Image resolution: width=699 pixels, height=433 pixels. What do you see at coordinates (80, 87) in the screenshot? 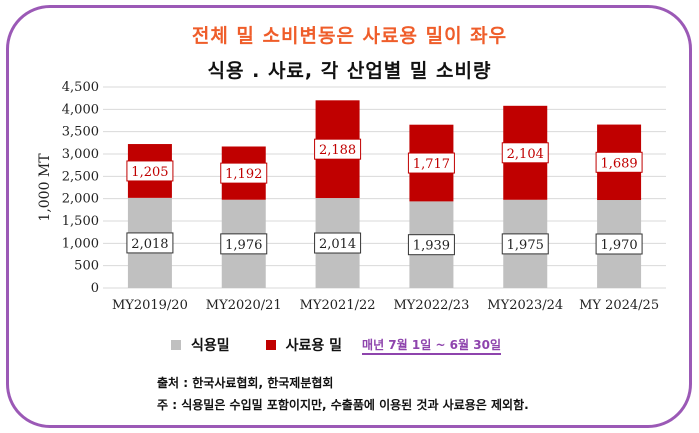
I see `y-tick-label: 4,500` at bounding box center [80, 87].